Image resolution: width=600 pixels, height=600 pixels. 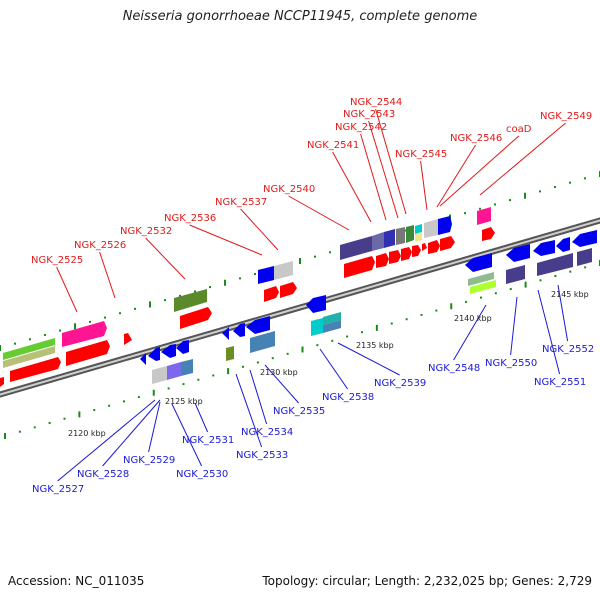 What do you see at coordinates (146, 231) in the screenshot?
I see `gene-label: NGK_2532` at bounding box center [146, 231].